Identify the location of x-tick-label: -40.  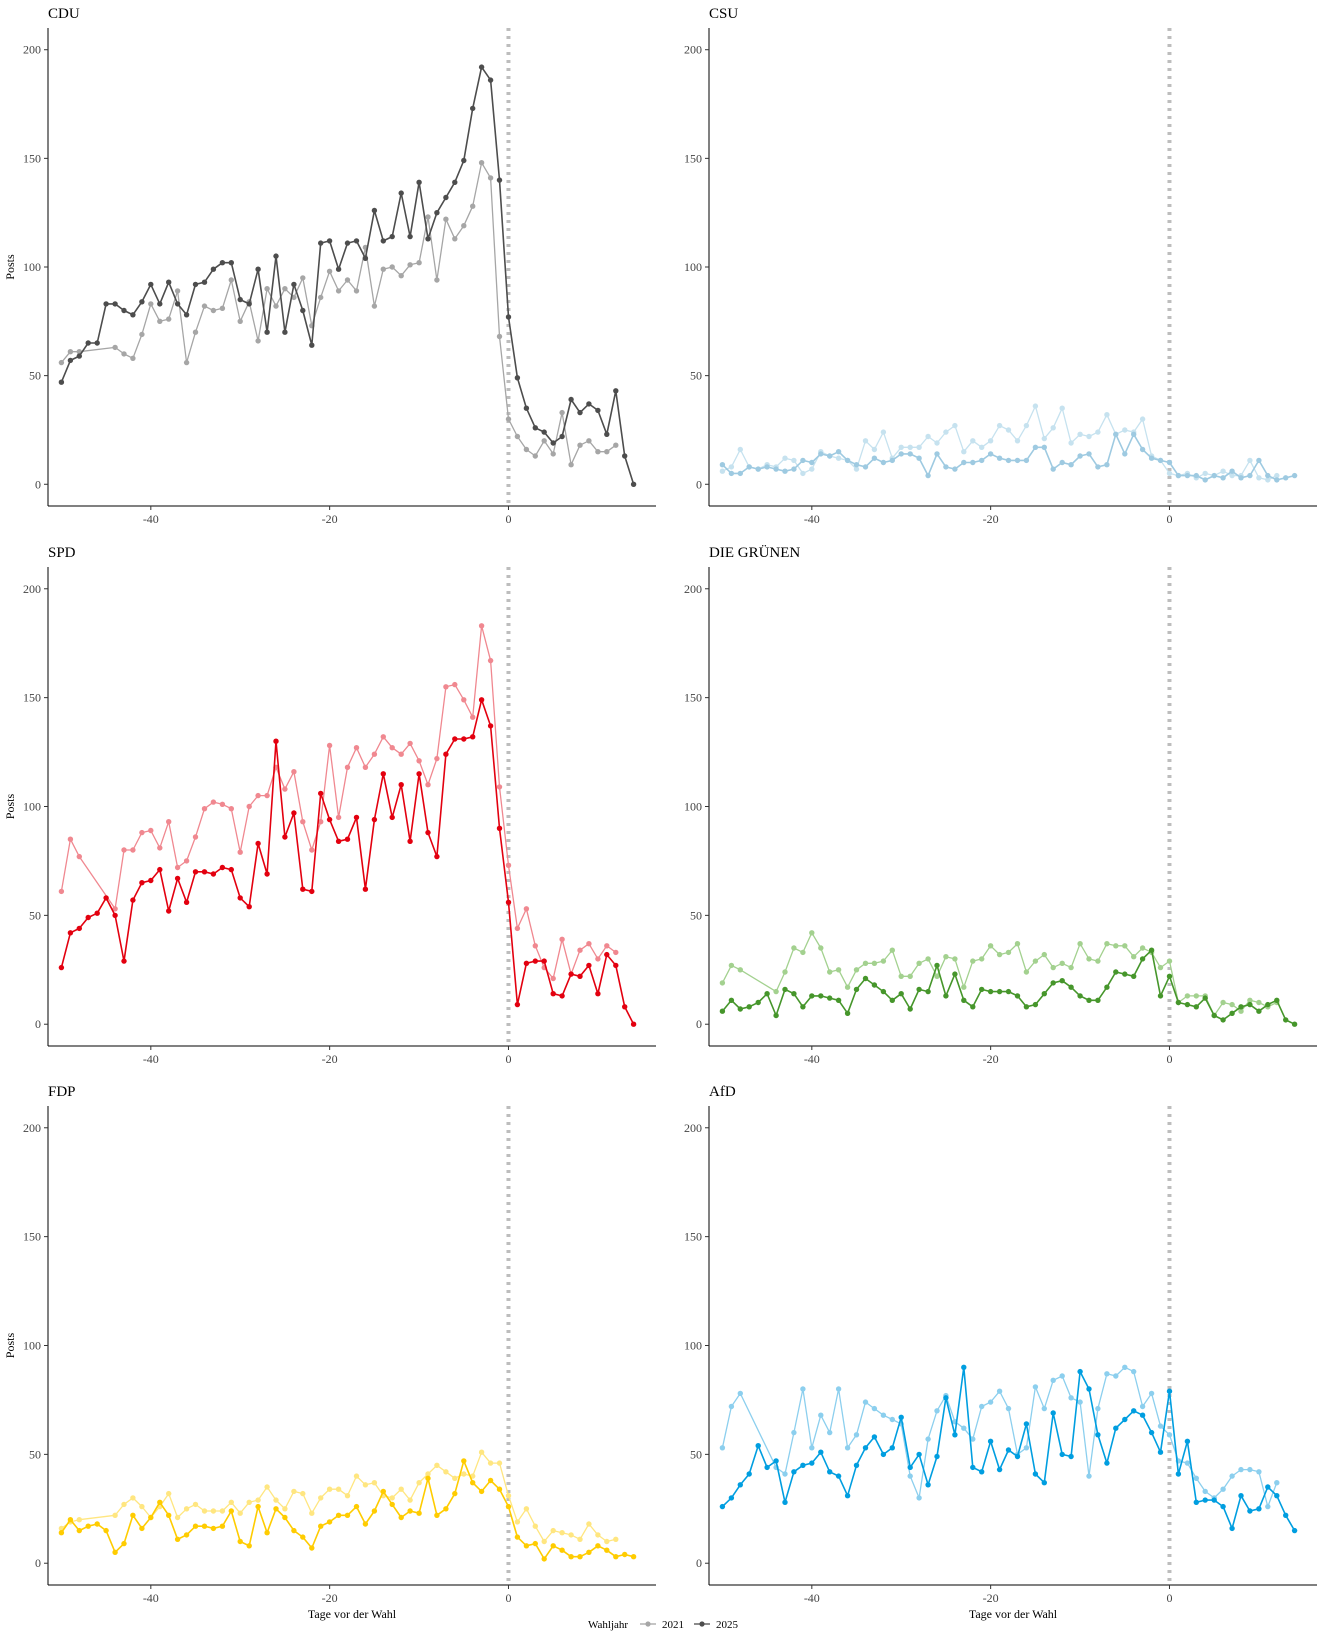
(151, 1598).